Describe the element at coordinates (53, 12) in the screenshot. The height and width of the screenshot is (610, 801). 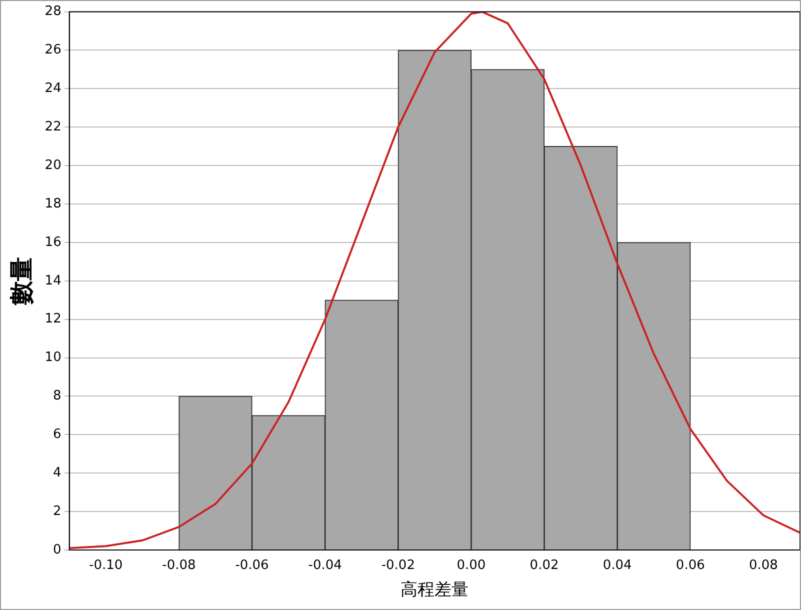
I see `y-tick-label: 28` at that location.